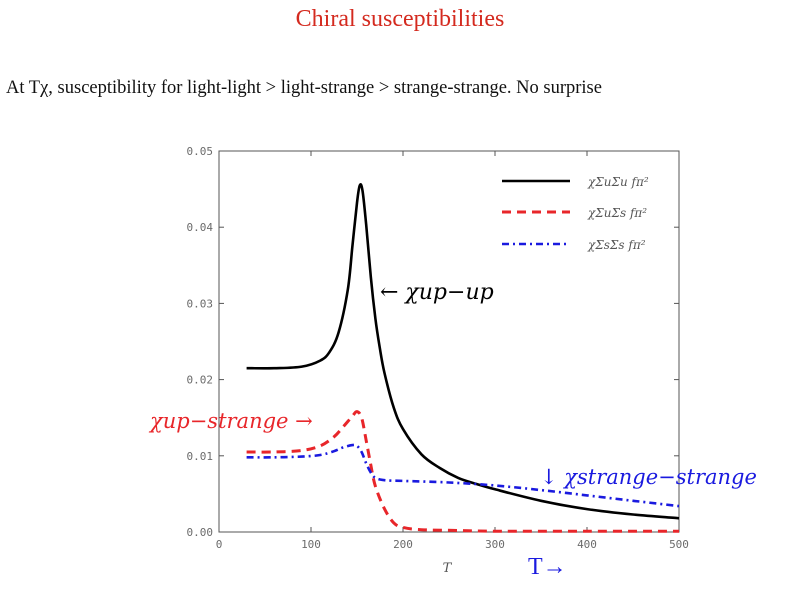 This screenshot has height=600, width=800. What do you see at coordinates (219, 544) in the screenshot?
I see `x-tick-label: 0` at bounding box center [219, 544].